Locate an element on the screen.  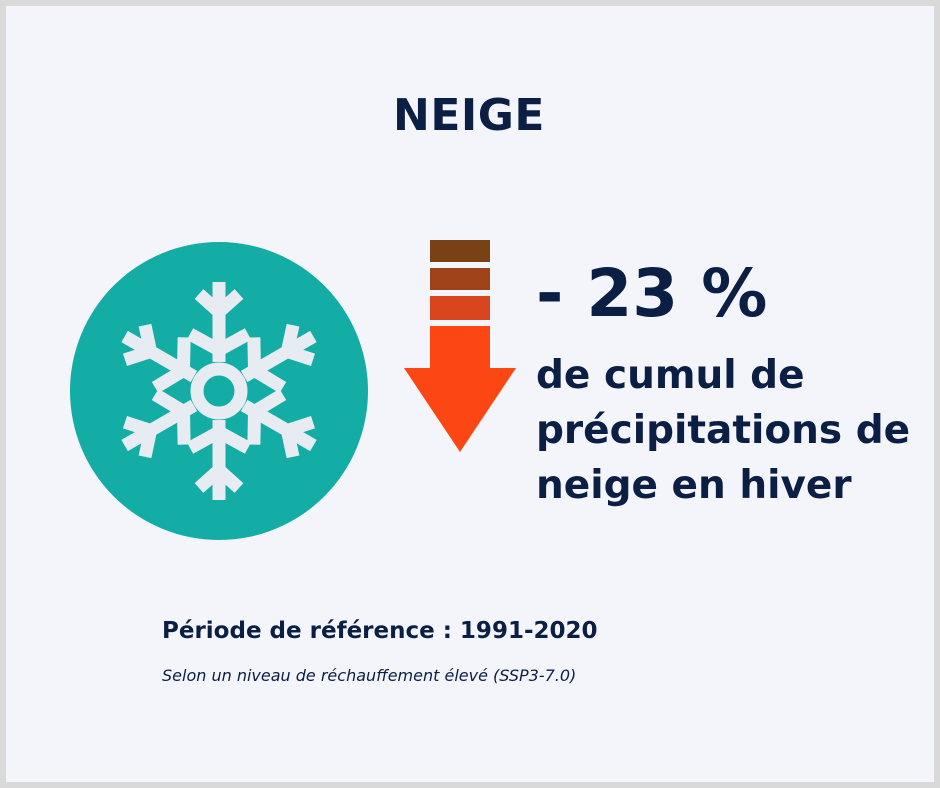
snowflake-badge is located at coordinates (219, 391).